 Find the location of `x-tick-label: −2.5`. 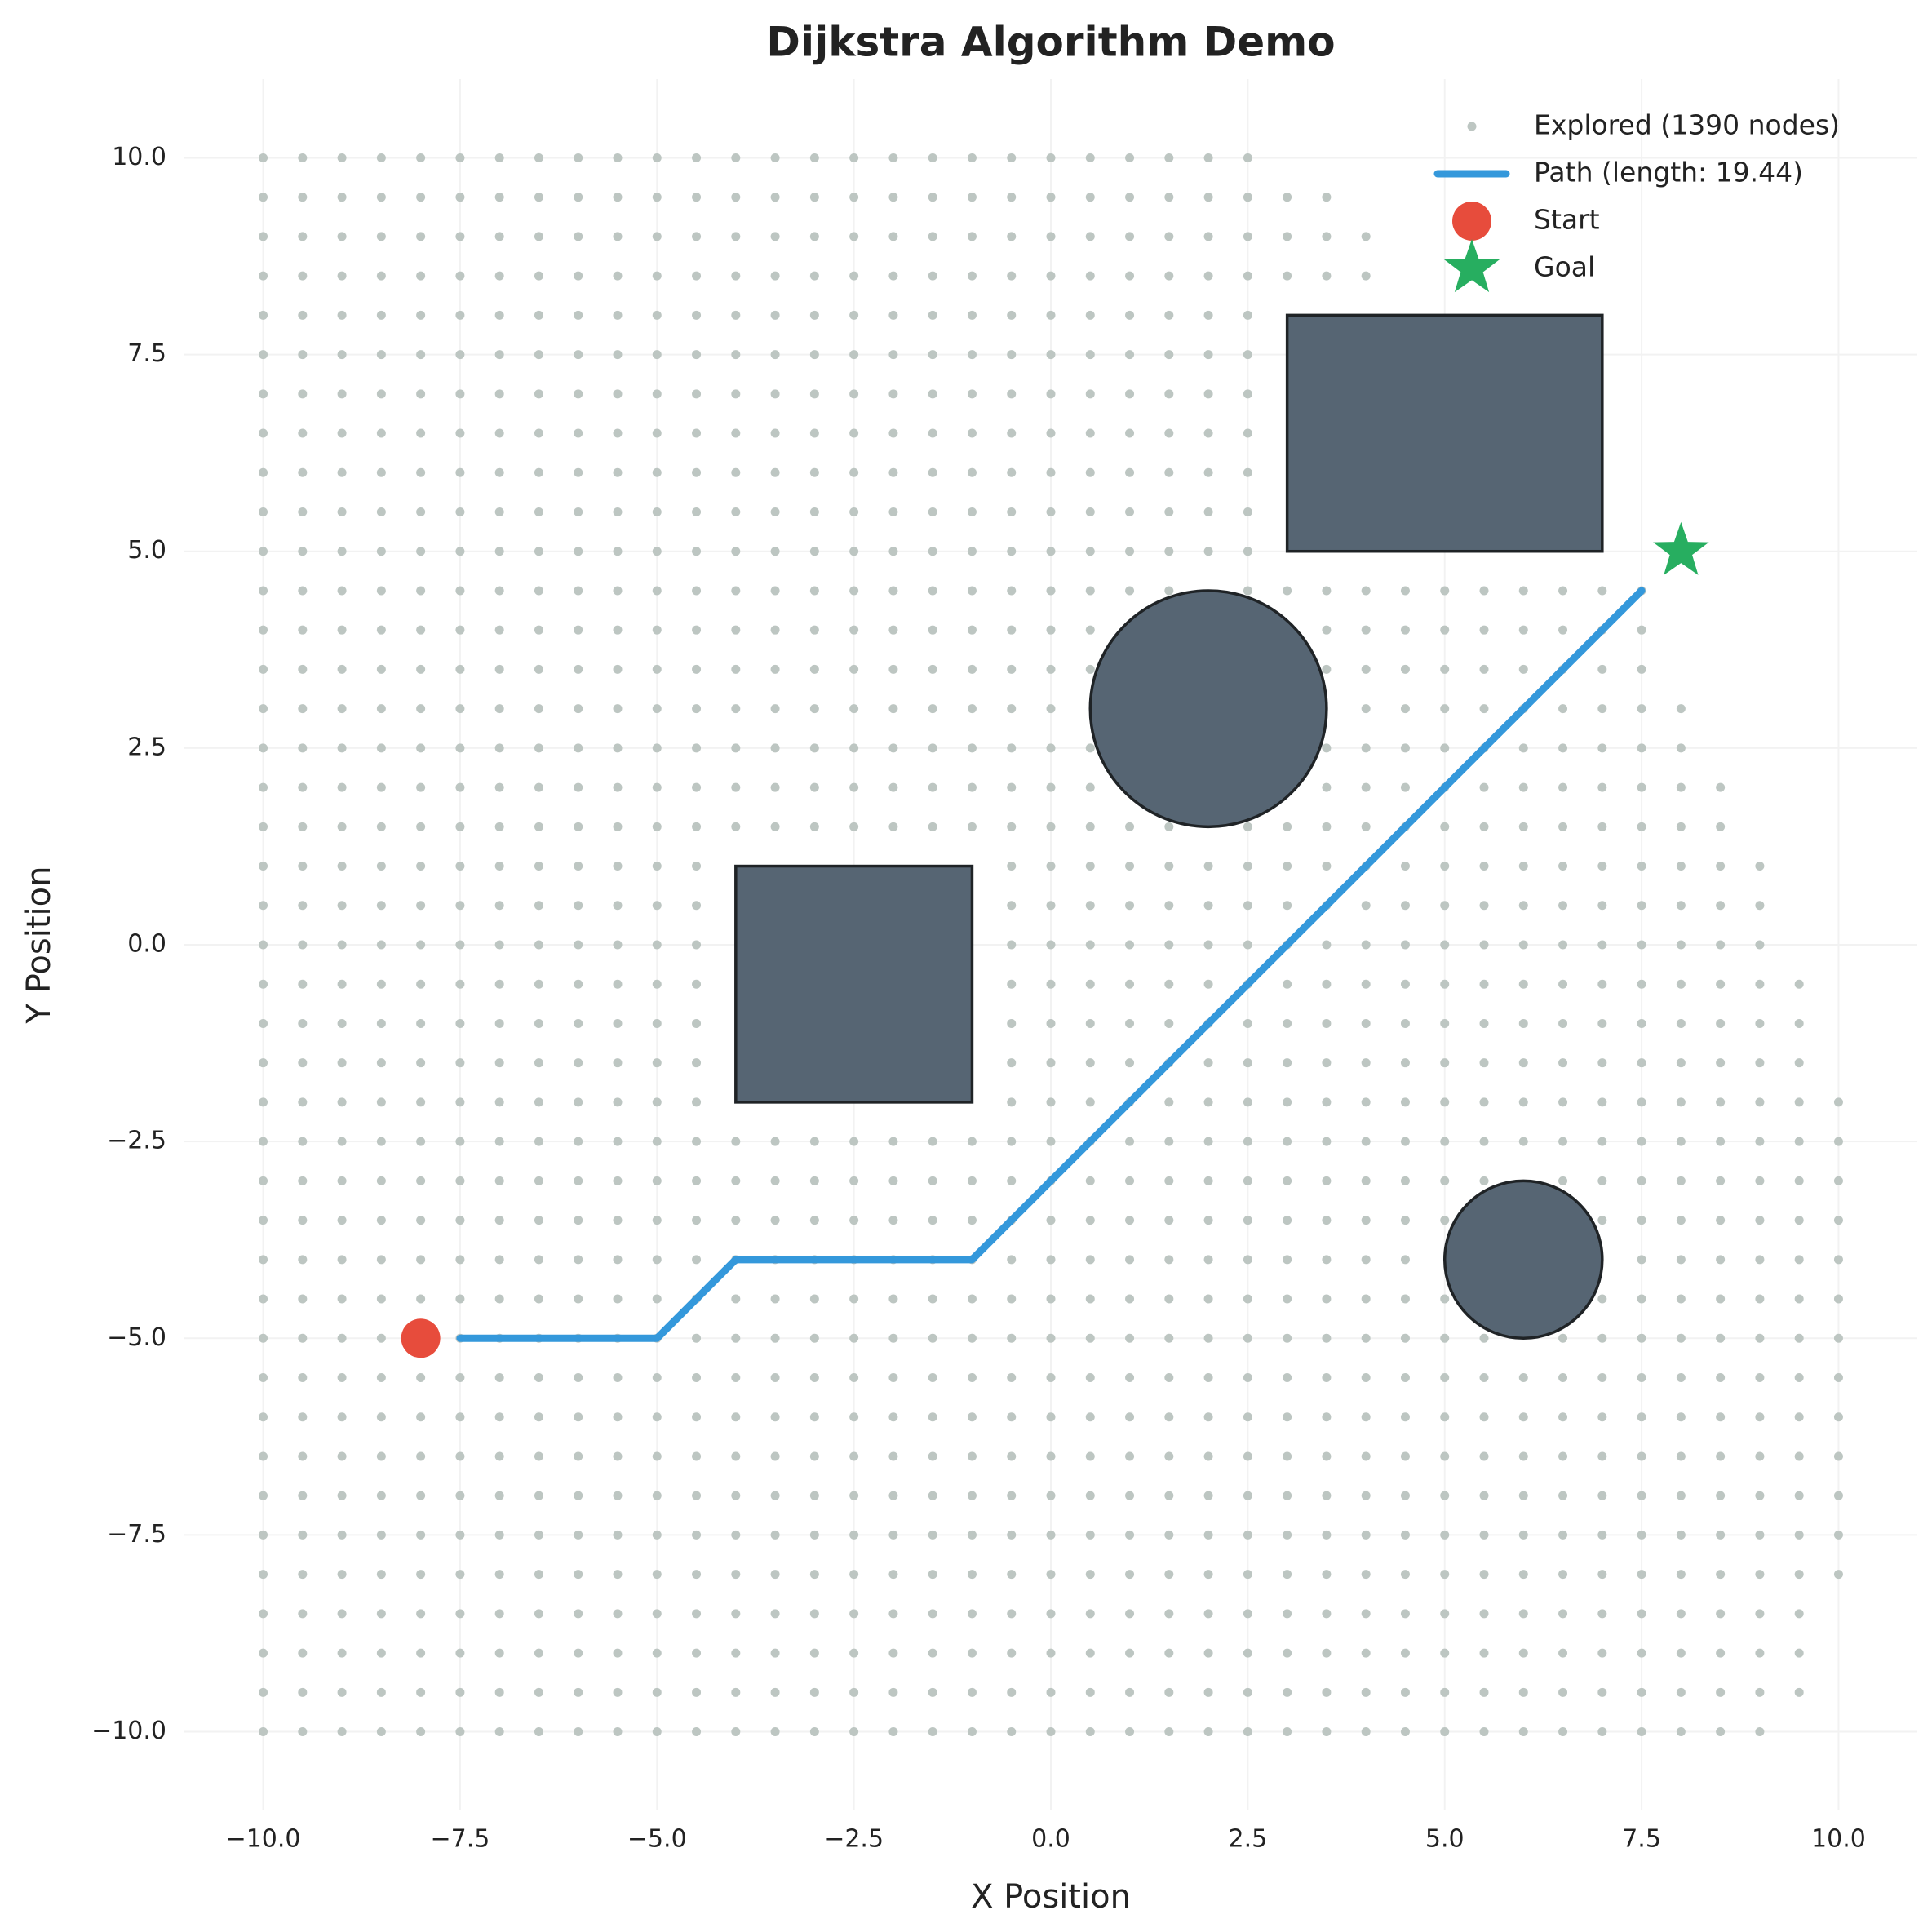

x-tick-label: −2.5 is located at coordinates (854, 1839).